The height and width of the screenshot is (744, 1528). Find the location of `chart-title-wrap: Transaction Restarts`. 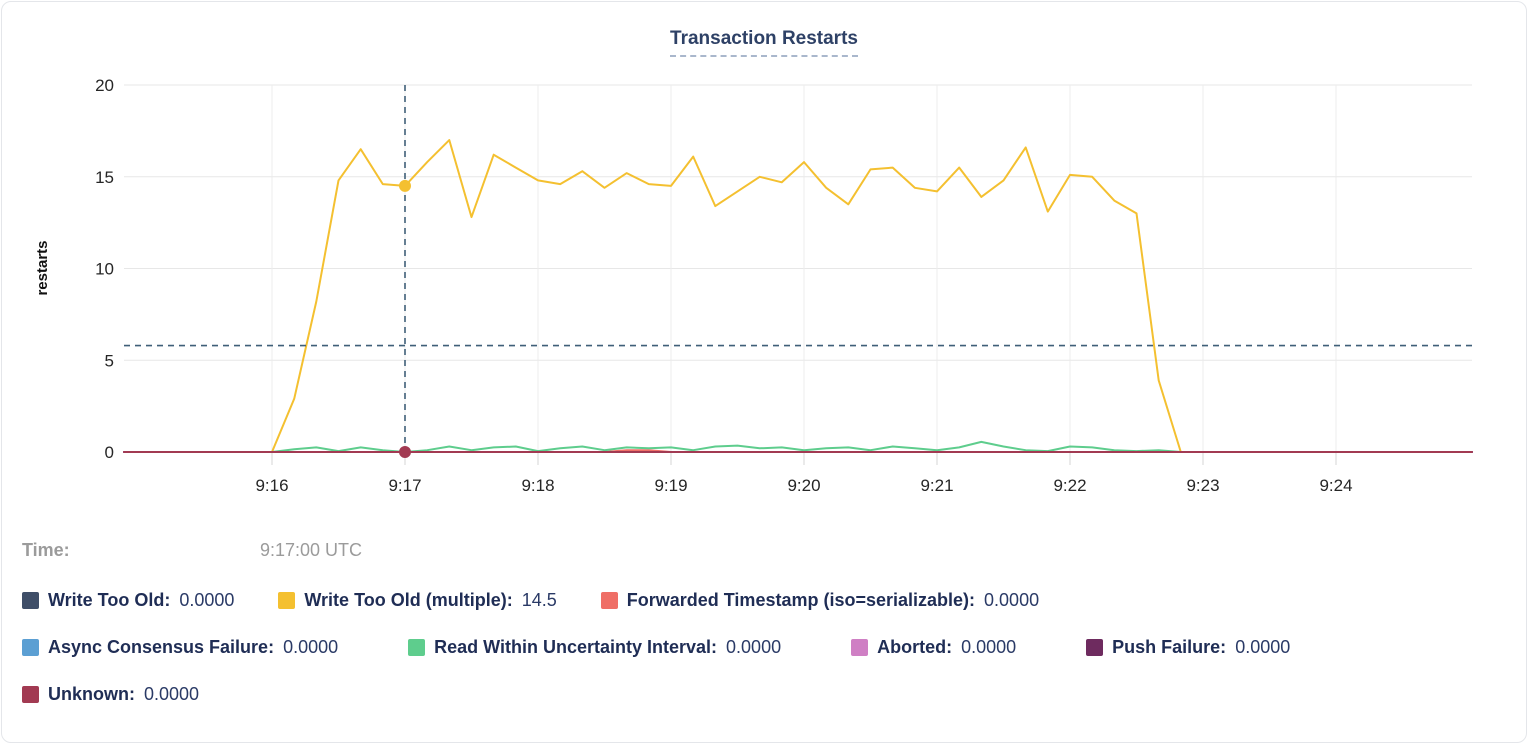

chart-title-wrap: Transaction Restarts is located at coordinates (764, 42).